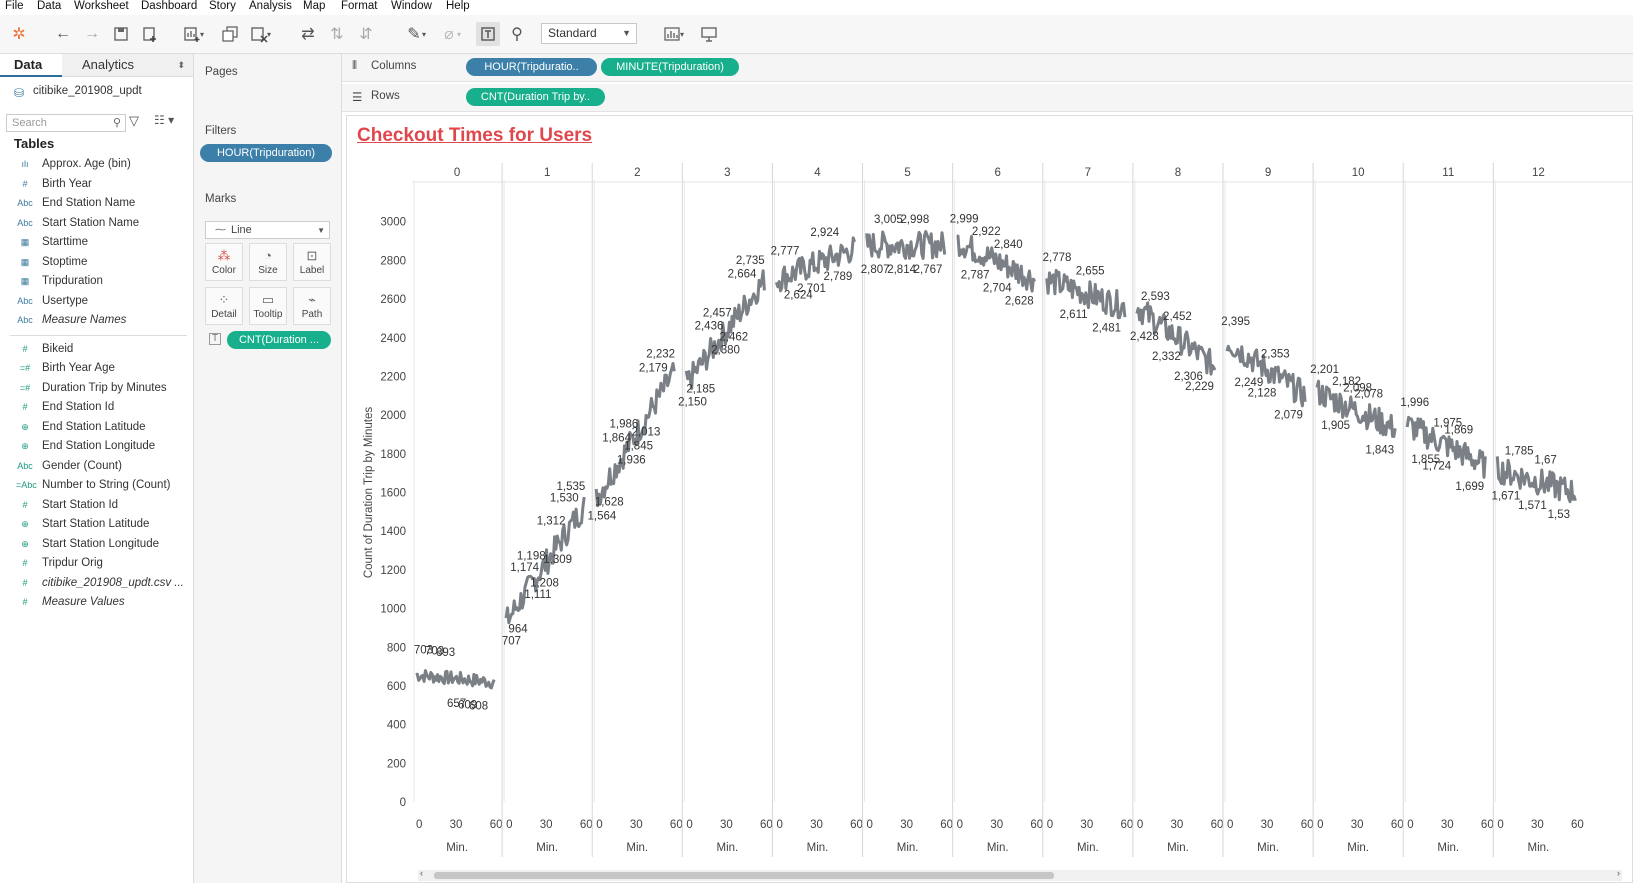 This screenshot has width=1633, height=883. What do you see at coordinates (96, 165) in the screenshot?
I see `field-approx-age-bin: ılı Approx. Age (bin)` at bounding box center [96, 165].